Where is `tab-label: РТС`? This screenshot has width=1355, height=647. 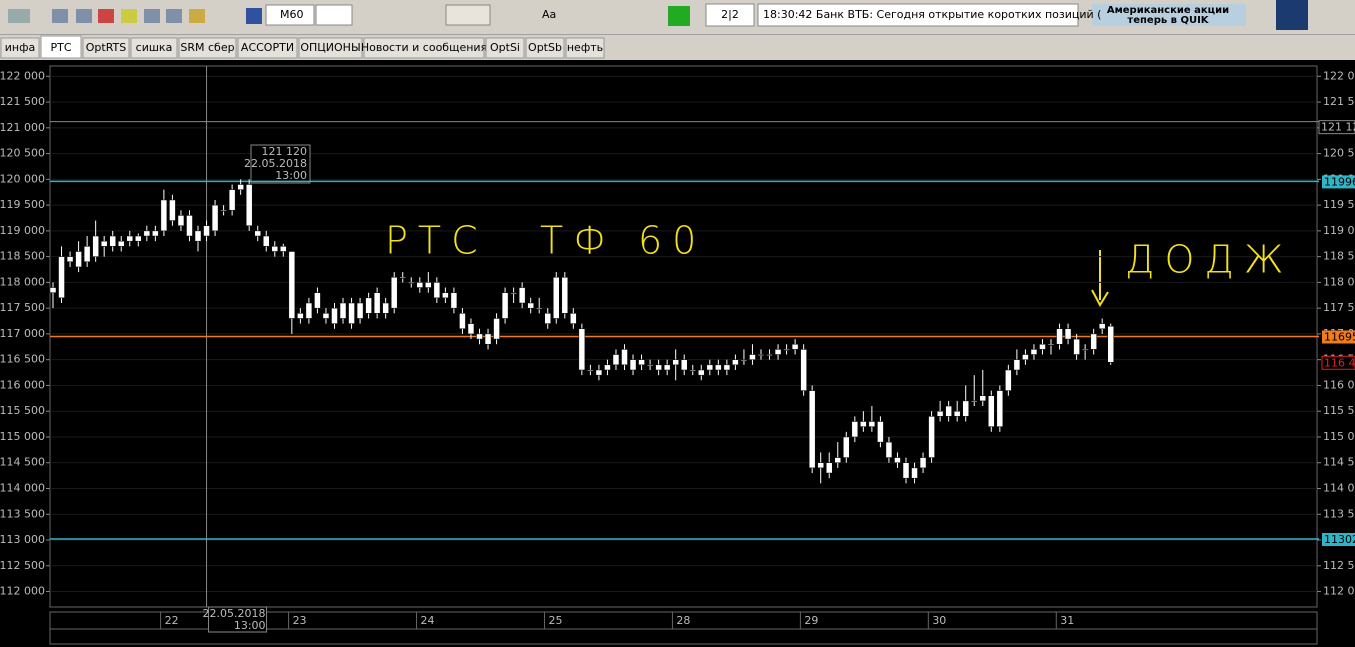 tab-label: РТС is located at coordinates (60, 47).